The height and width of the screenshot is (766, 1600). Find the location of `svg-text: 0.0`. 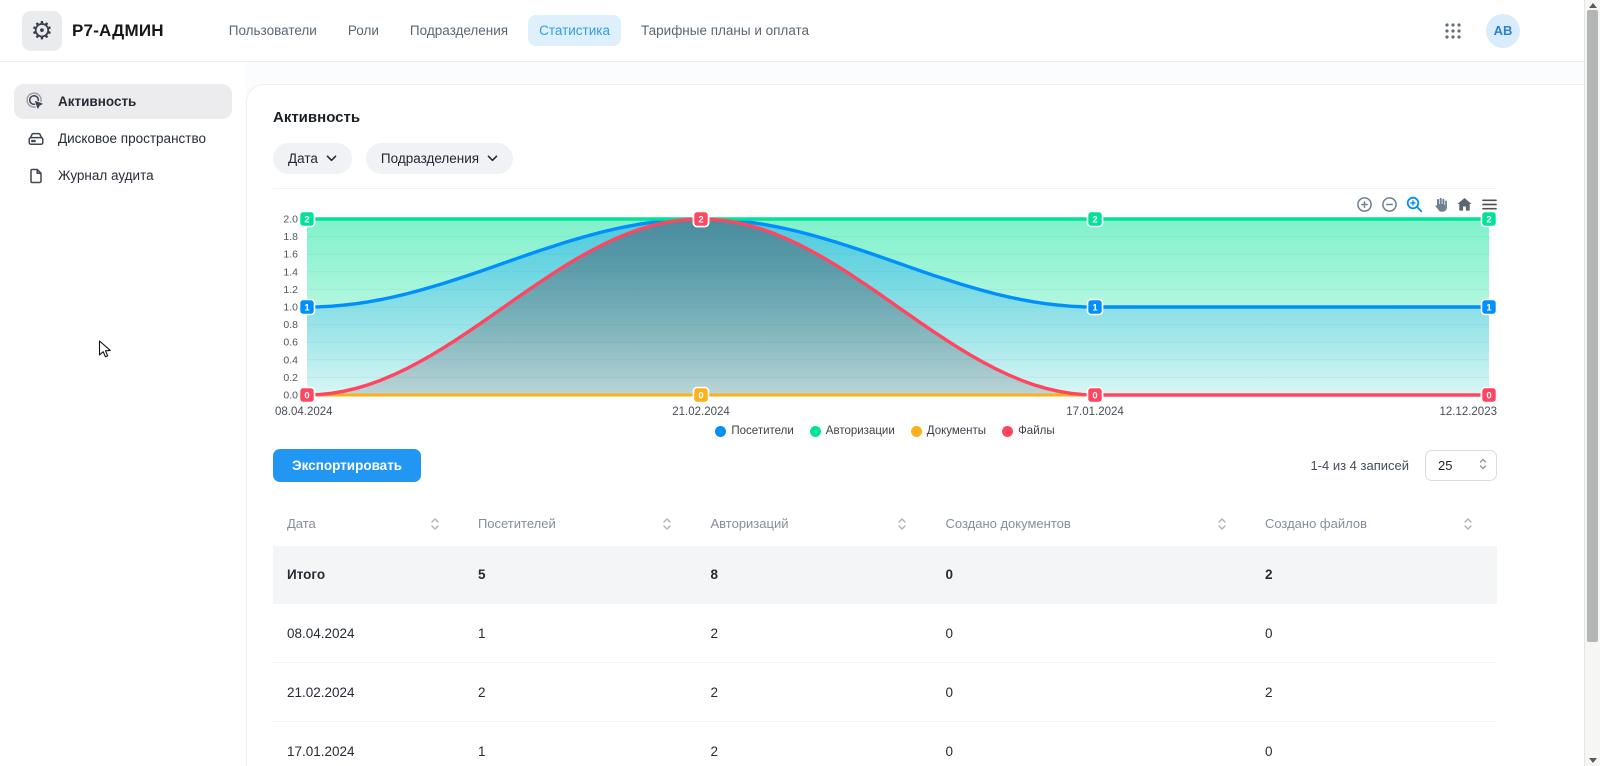

svg-text: 0.0 is located at coordinates (290, 396).